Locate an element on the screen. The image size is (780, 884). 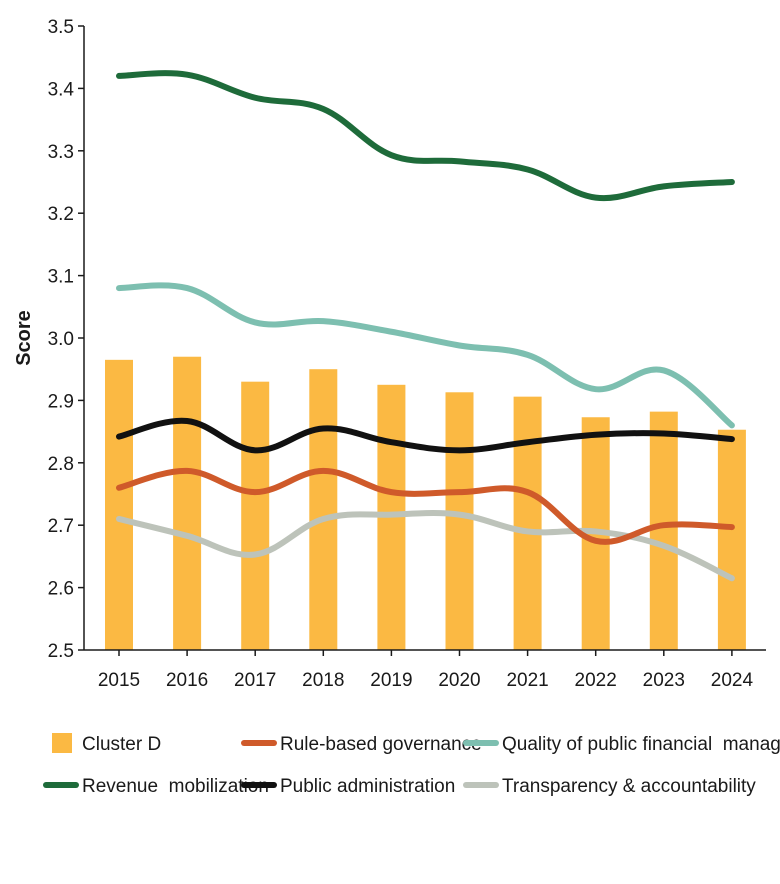
bar-cluster-d-2018 is located at coordinates (323, 509).